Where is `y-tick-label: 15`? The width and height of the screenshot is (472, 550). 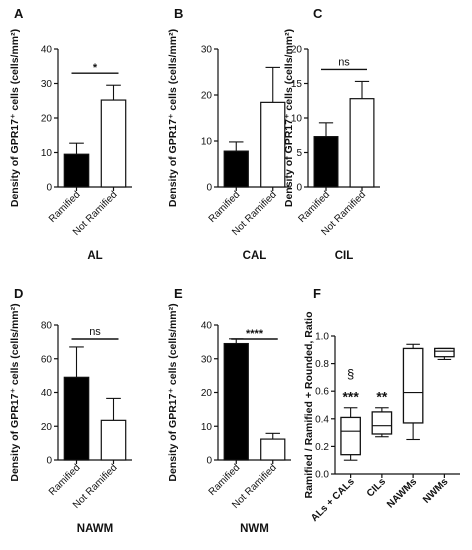 y-tick-label: 15 is located at coordinates (297, 84).